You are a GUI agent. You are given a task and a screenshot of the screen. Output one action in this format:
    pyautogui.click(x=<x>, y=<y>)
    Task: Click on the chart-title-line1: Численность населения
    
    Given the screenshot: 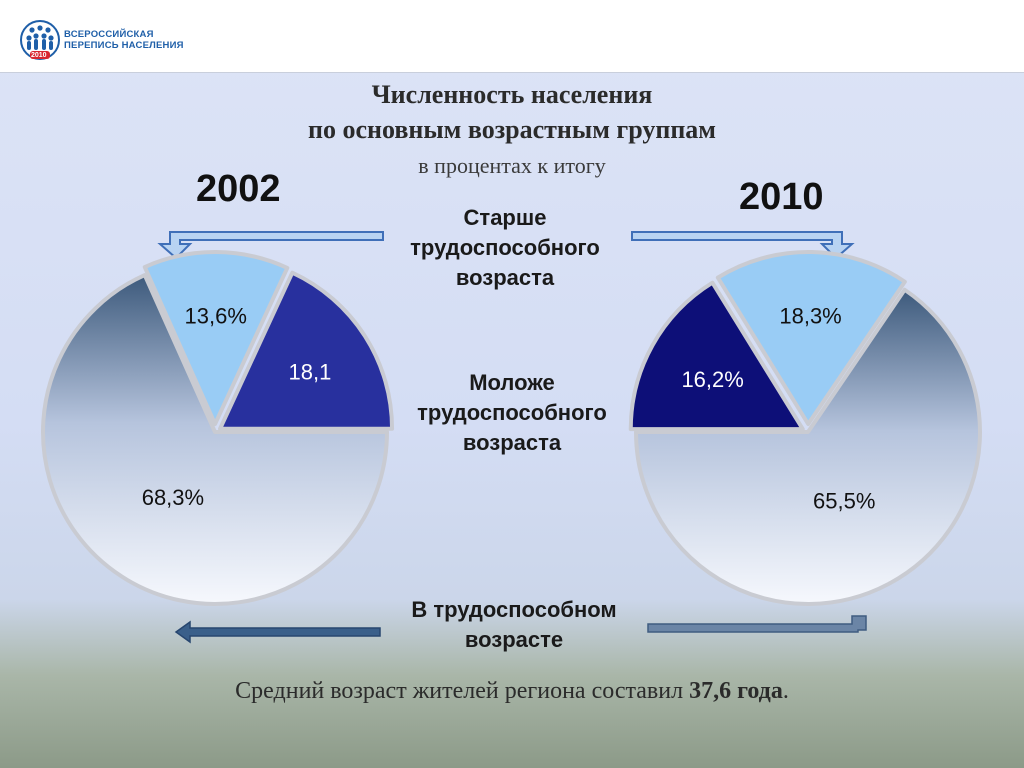 What is the action you would take?
    pyautogui.click(x=512, y=94)
    